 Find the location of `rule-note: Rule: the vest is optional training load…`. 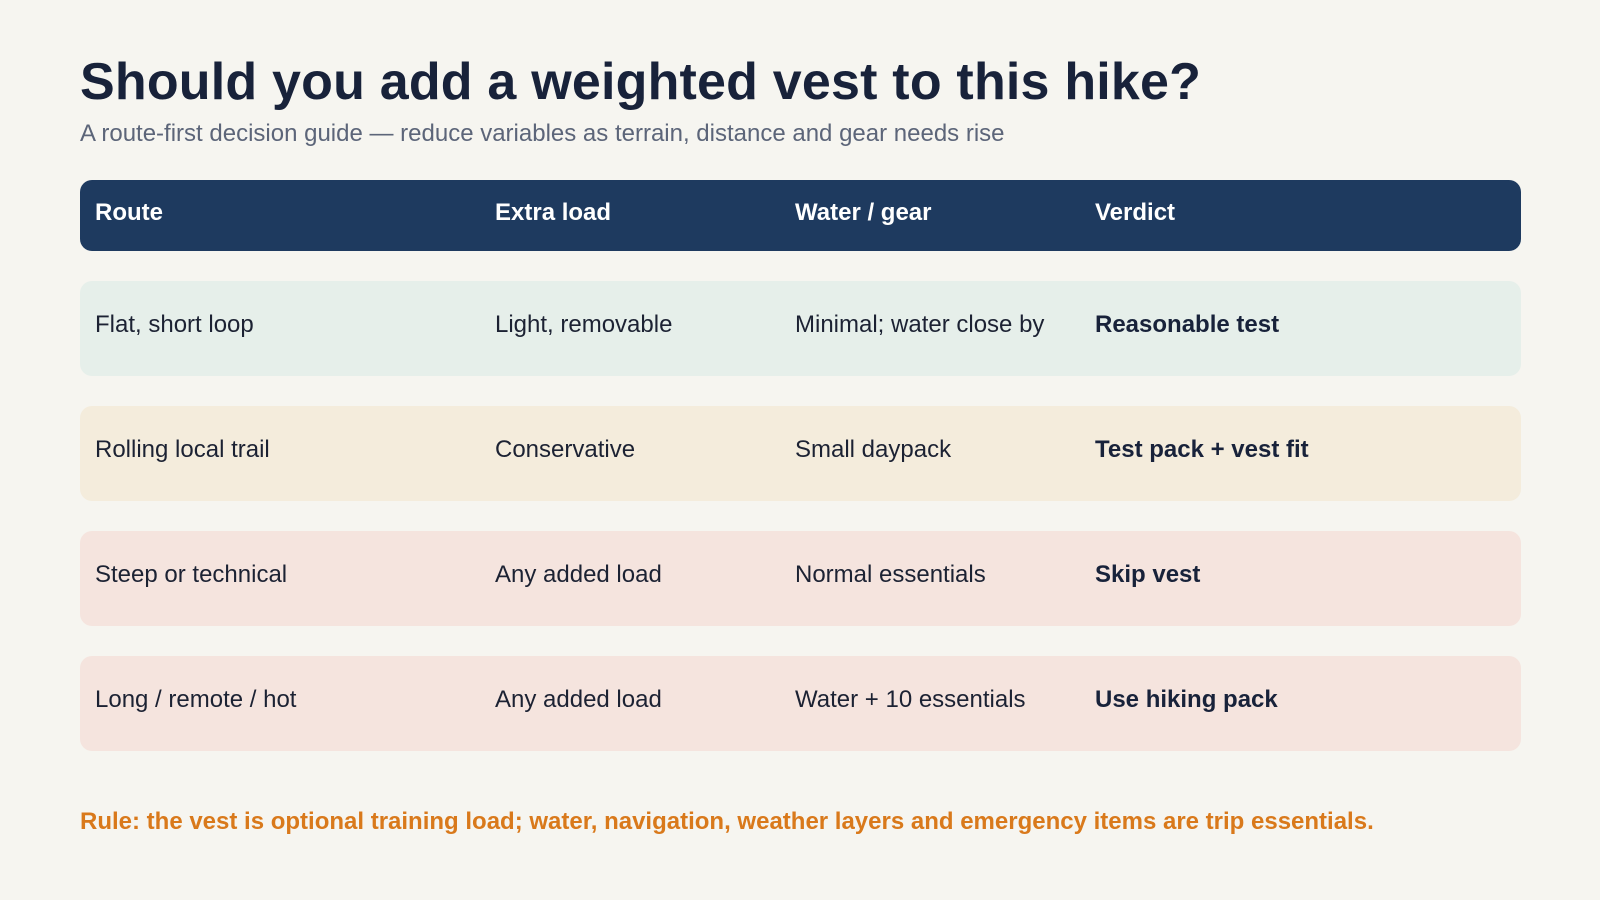

rule-note: Rule: the vest is optional training load… is located at coordinates (727, 821).